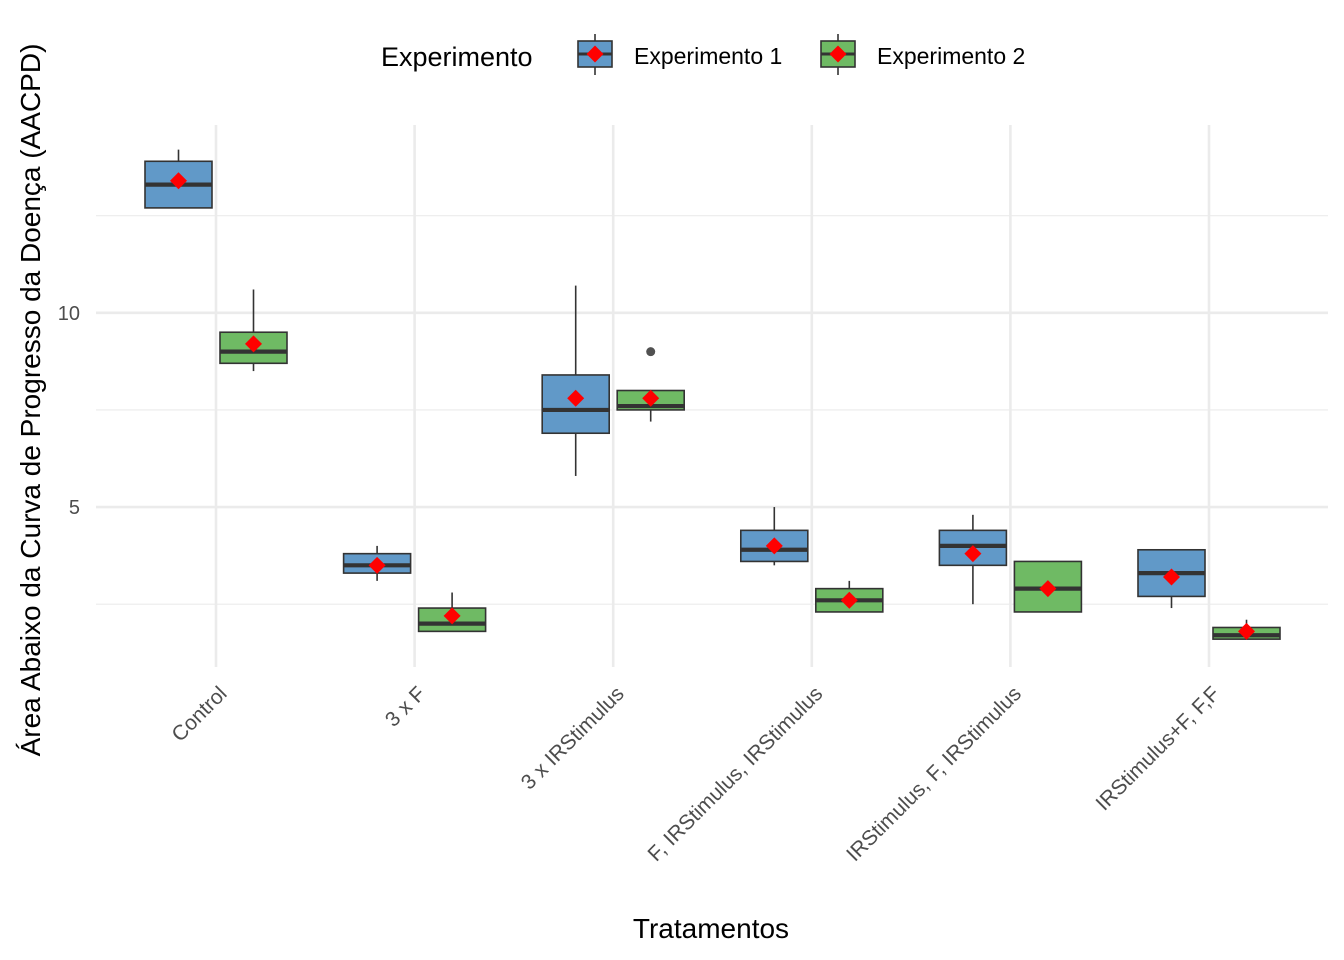 This screenshot has width=1344, height=960. Describe the element at coordinates (651, 352) in the screenshot. I see `outlier-point` at that location.